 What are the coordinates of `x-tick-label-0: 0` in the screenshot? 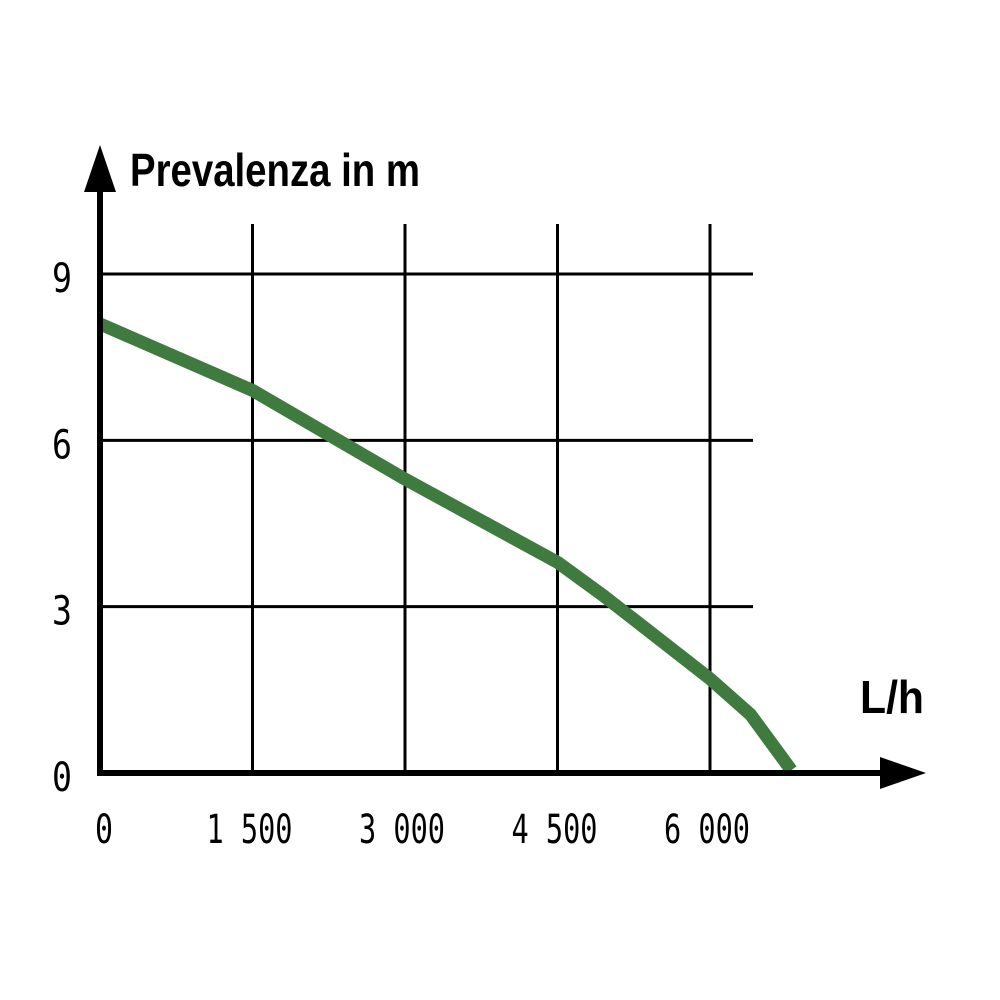 It's located at (104, 830).